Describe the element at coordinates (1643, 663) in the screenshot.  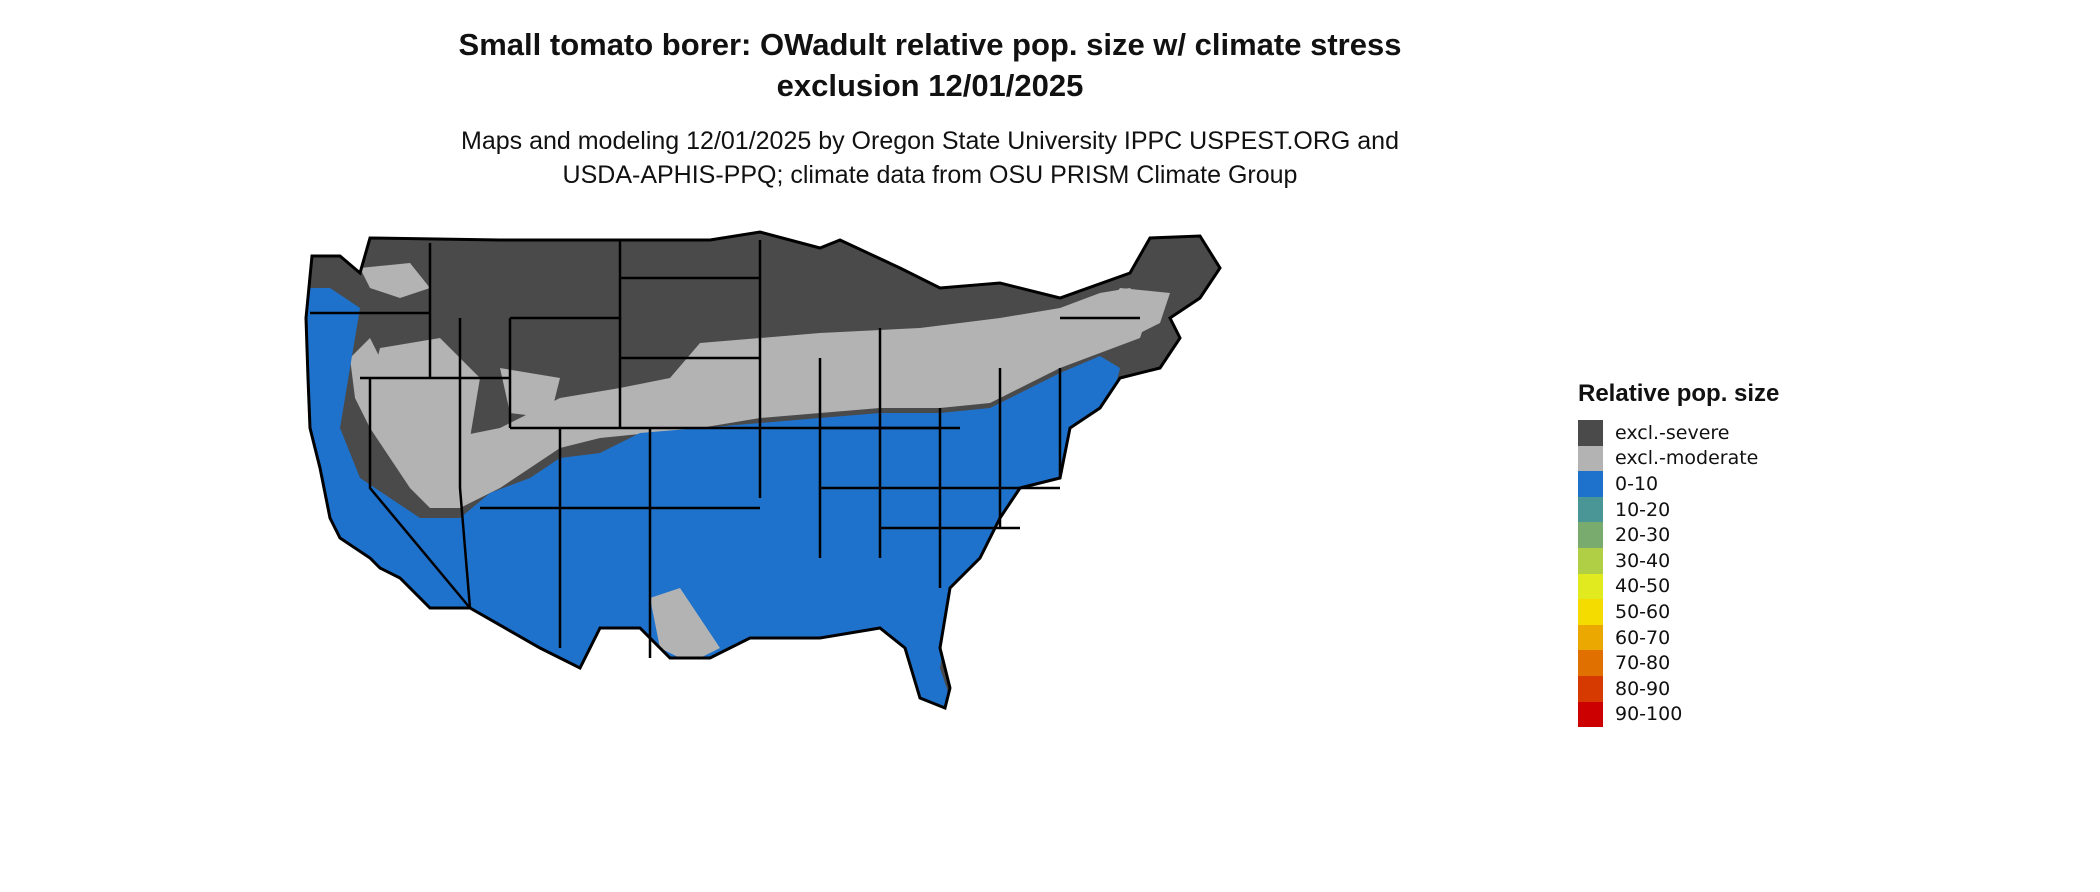
I see `legend-label: 70-80` at that location.